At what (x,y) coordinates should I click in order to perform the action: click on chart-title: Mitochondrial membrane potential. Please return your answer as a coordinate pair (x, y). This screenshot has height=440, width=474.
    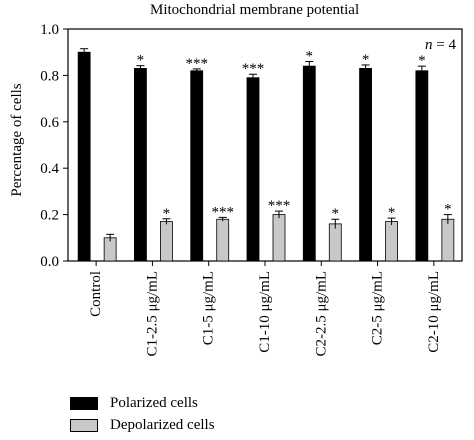
    Looking at the image, I should click on (255, 10).